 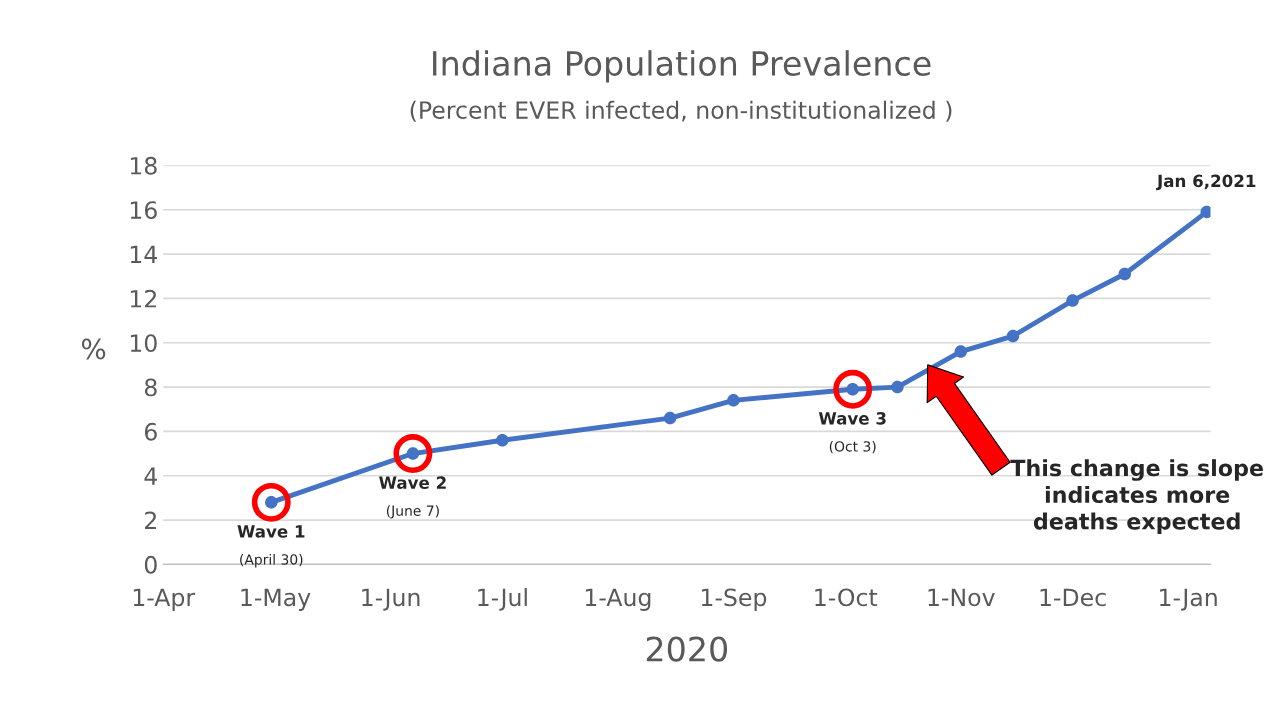 I want to click on annotation: (April 30), so click(x=271, y=560).